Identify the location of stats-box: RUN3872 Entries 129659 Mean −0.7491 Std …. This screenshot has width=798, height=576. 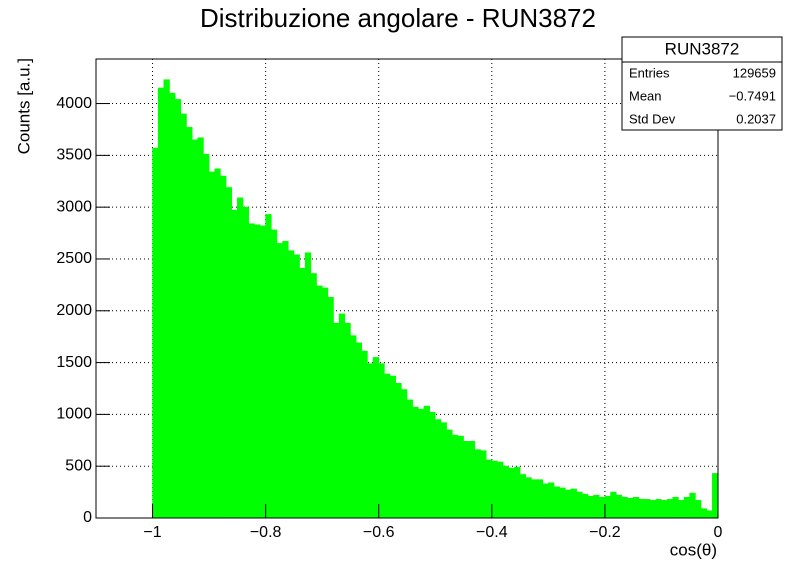
(702, 83).